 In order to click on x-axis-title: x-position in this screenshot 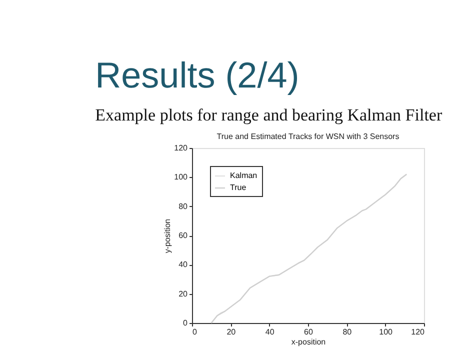, I will do `click(308, 342)`.